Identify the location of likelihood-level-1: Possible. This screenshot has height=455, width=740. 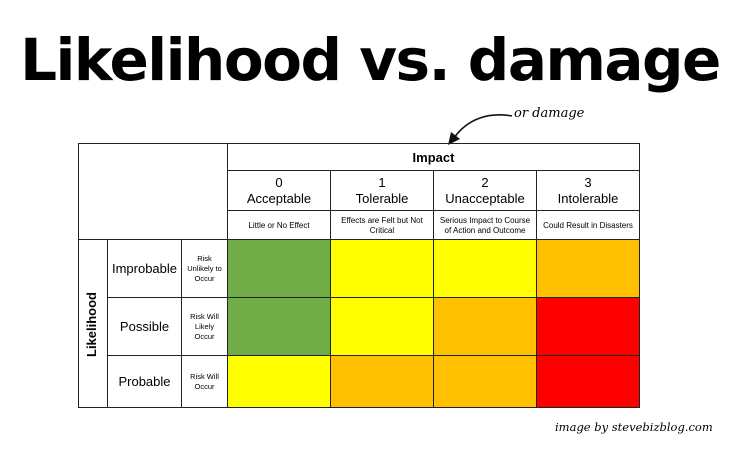
(144, 326).